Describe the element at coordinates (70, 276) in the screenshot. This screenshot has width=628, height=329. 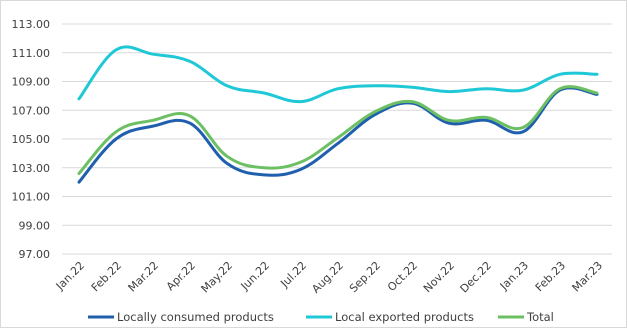
I see `x-tick-label: Jan.22` at that location.